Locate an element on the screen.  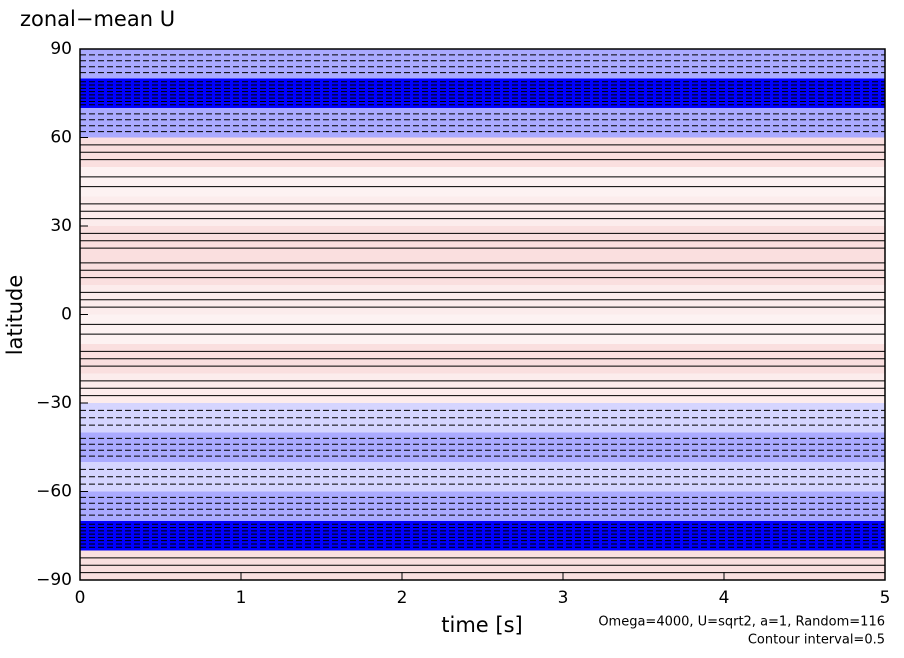
x-tick-label: 1 is located at coordinates (241, 598).